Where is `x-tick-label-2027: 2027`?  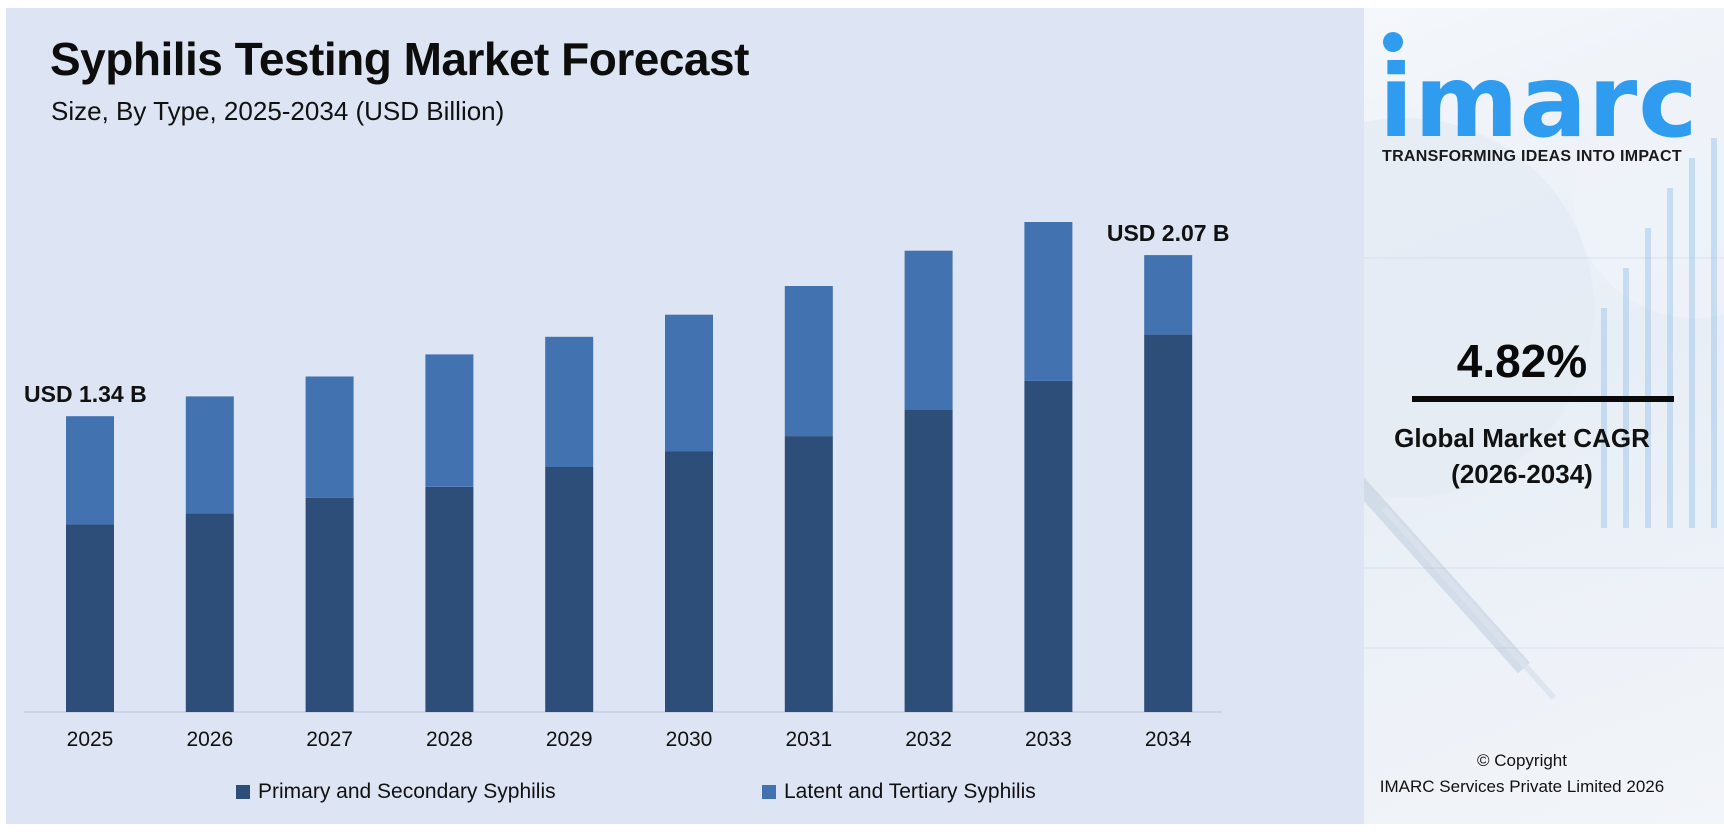
x-tick-label-2027: 2027 is located at coordinates (329, 739).